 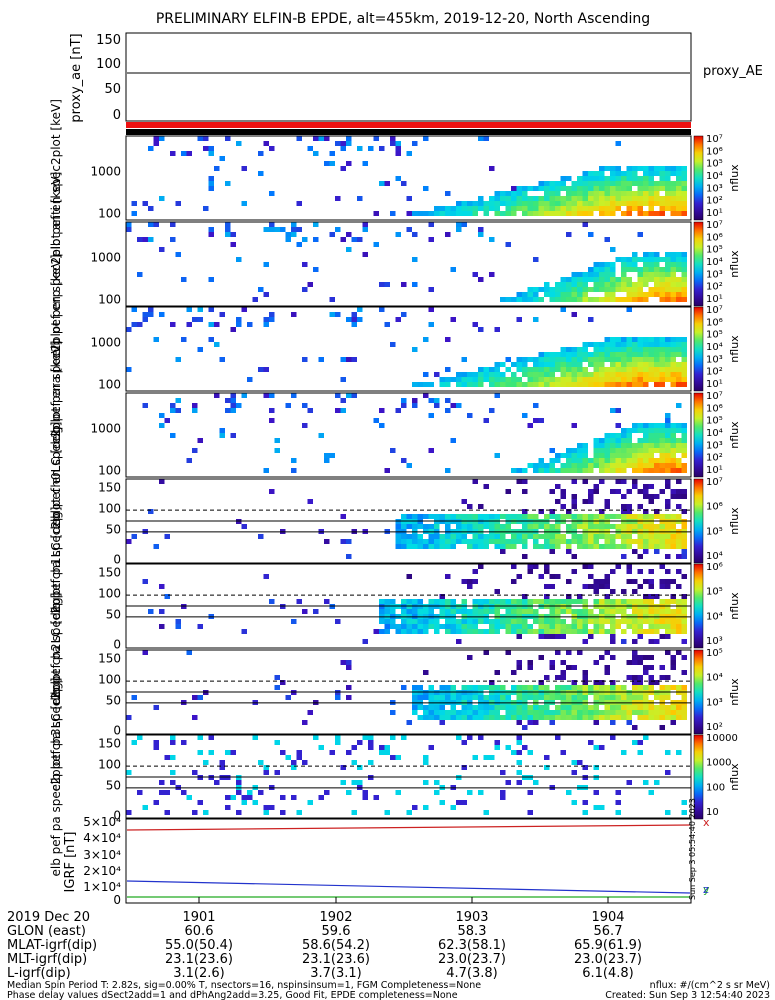 I want to click on ephem-value: 3.7(3.1), so click(x=336, y=973).